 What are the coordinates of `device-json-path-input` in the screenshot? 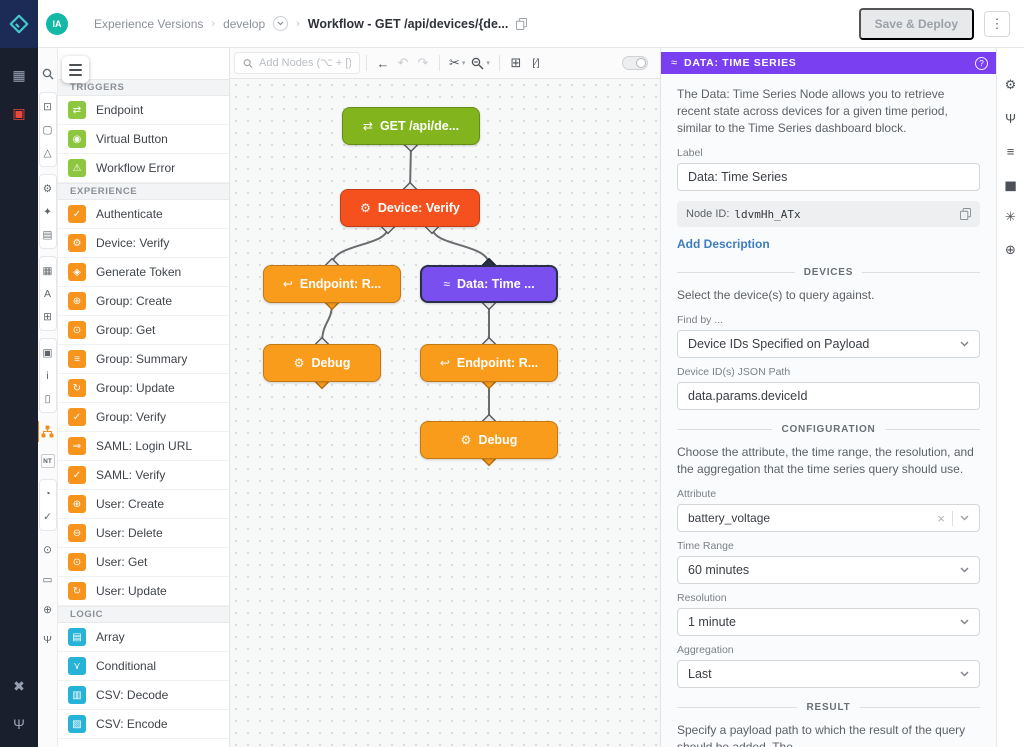 It's located at (828, 396).